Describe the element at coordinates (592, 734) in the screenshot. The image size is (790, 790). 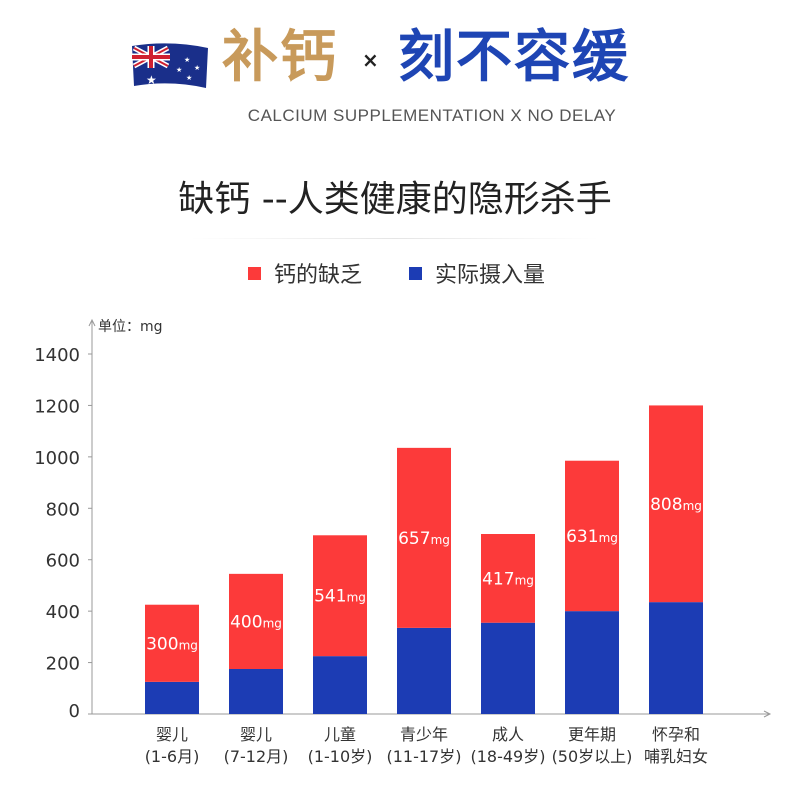
I see `x-tick-label: 更年期` at that location.